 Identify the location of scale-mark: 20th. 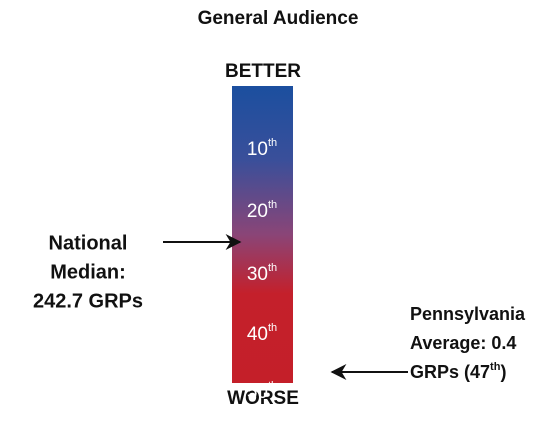
(262, 210).